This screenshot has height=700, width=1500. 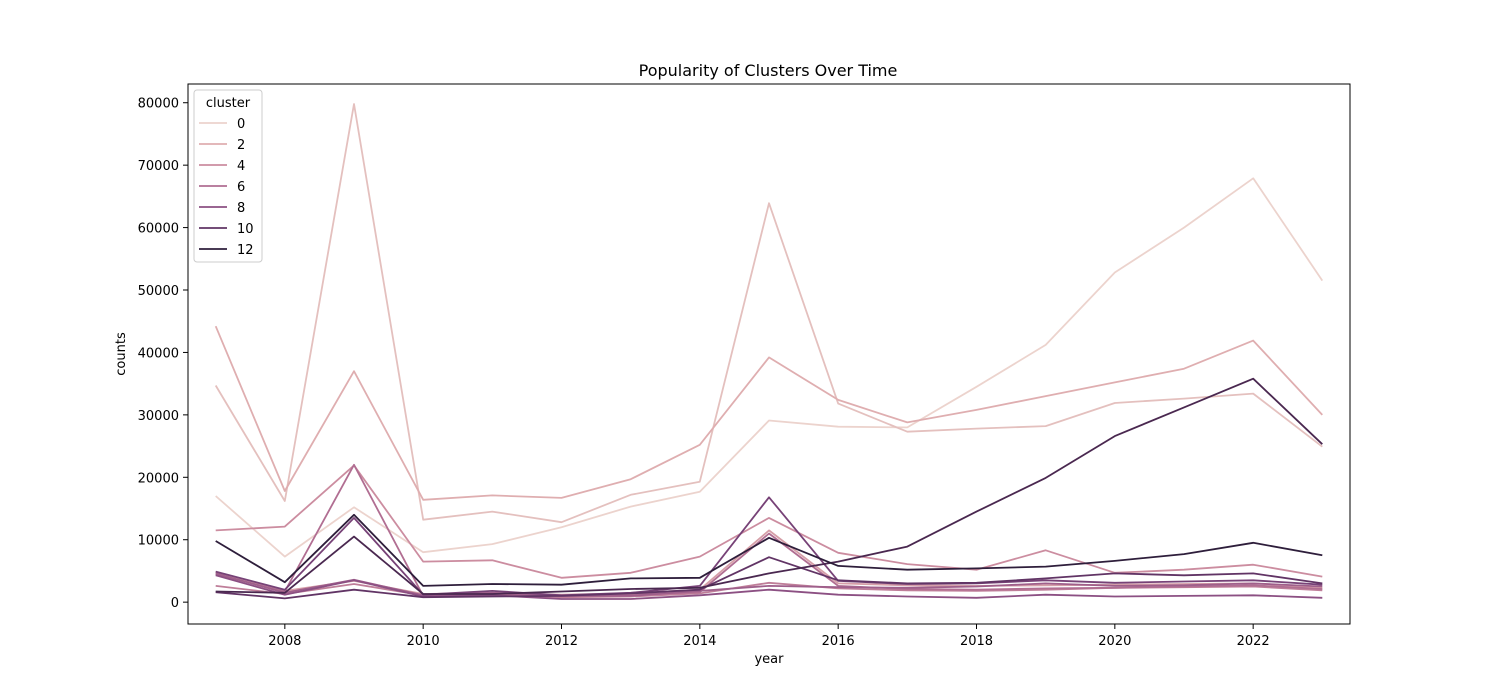 I want to click on legend-title: cluster, so click(x=228, y=103).